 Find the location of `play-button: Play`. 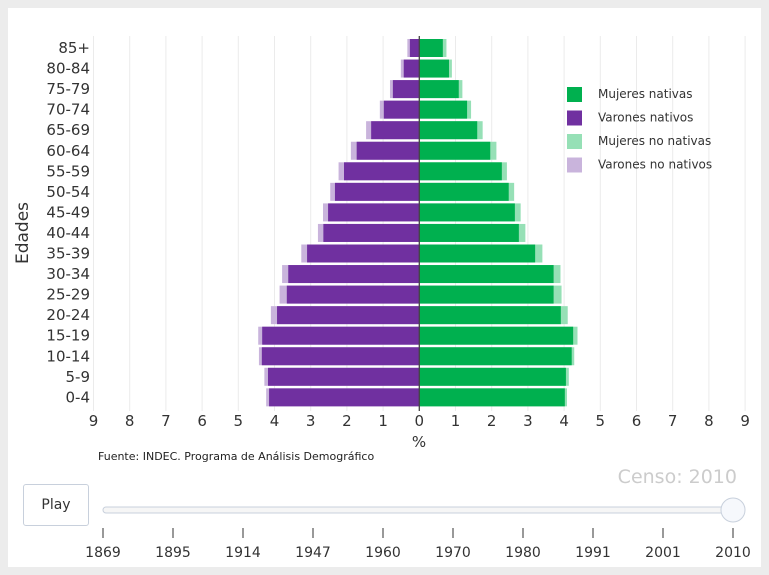

play-button: Play is located at coordinates (56, 505).